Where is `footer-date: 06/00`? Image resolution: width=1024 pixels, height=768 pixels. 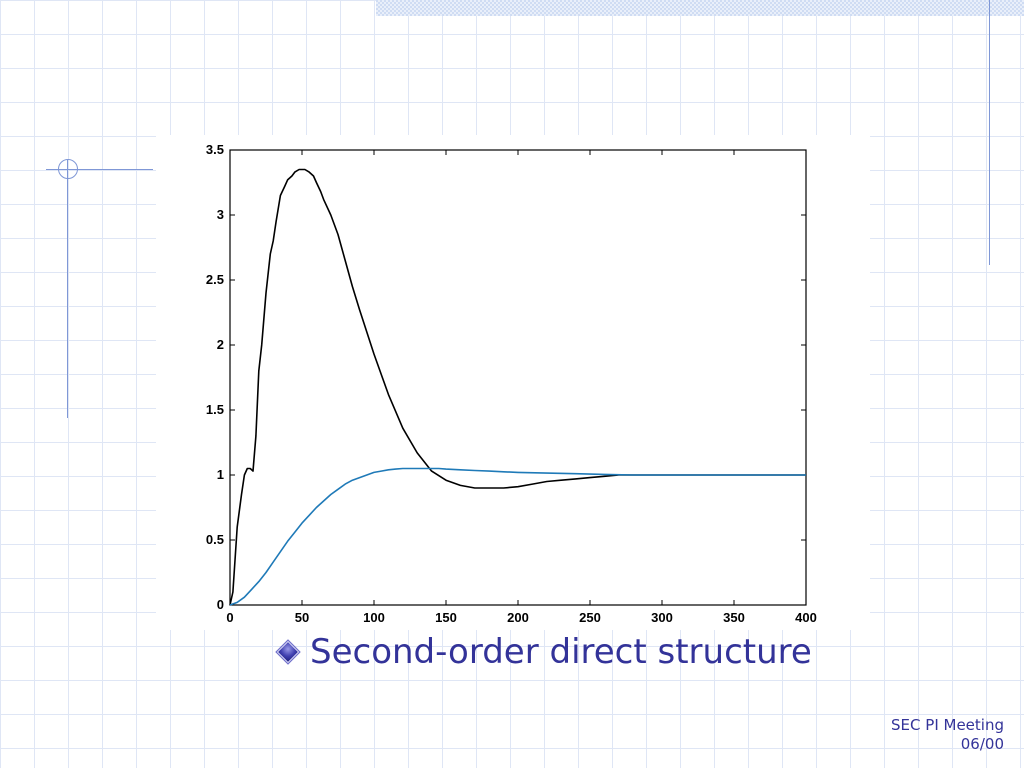
footer-date: 06/00 is located at coordinates (982, 744).